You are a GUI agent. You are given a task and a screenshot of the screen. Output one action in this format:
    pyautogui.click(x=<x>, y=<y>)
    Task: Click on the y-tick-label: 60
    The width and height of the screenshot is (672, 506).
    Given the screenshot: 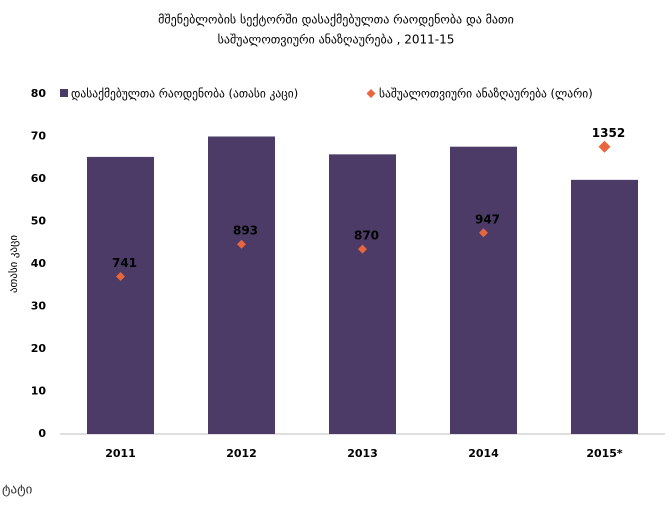 What is the action you would take?
    pyautogui.click(x=39, y=178)
    